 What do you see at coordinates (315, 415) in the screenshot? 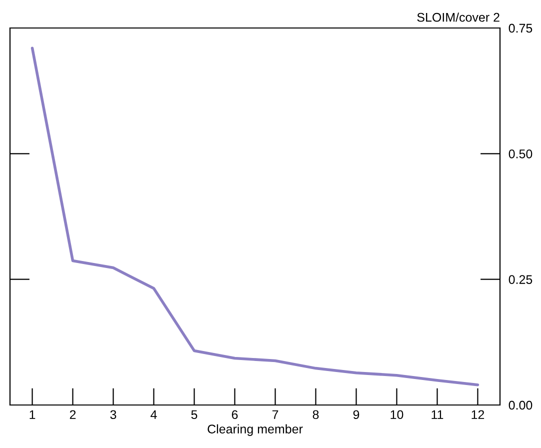
I see `x-tick-label: 8` at bounding box center [315, 415].